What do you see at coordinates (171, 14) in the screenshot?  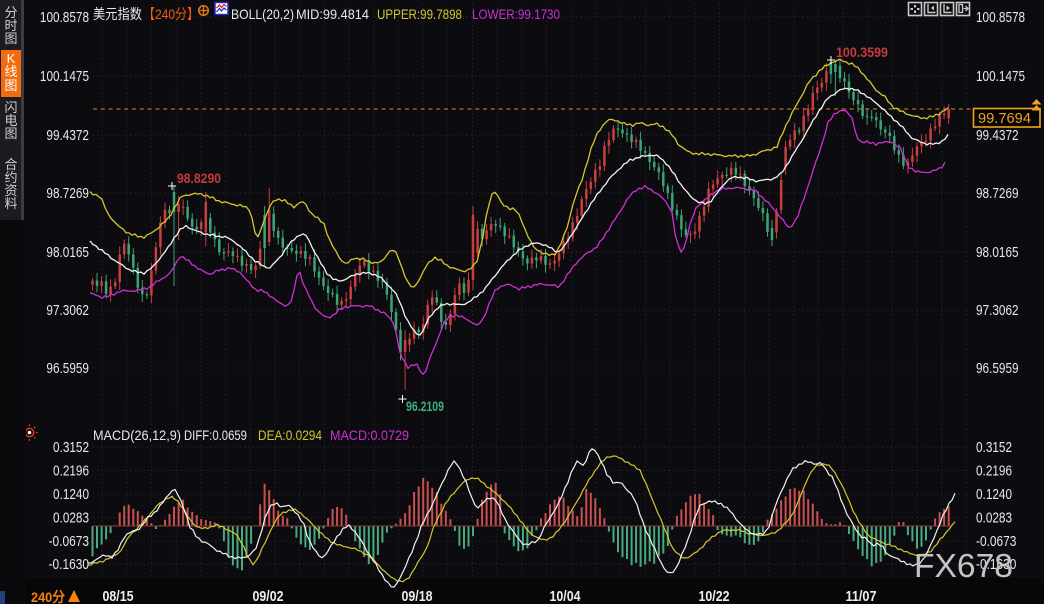 I see `svg-text: 【240分】` at bounding box center [171, 14].